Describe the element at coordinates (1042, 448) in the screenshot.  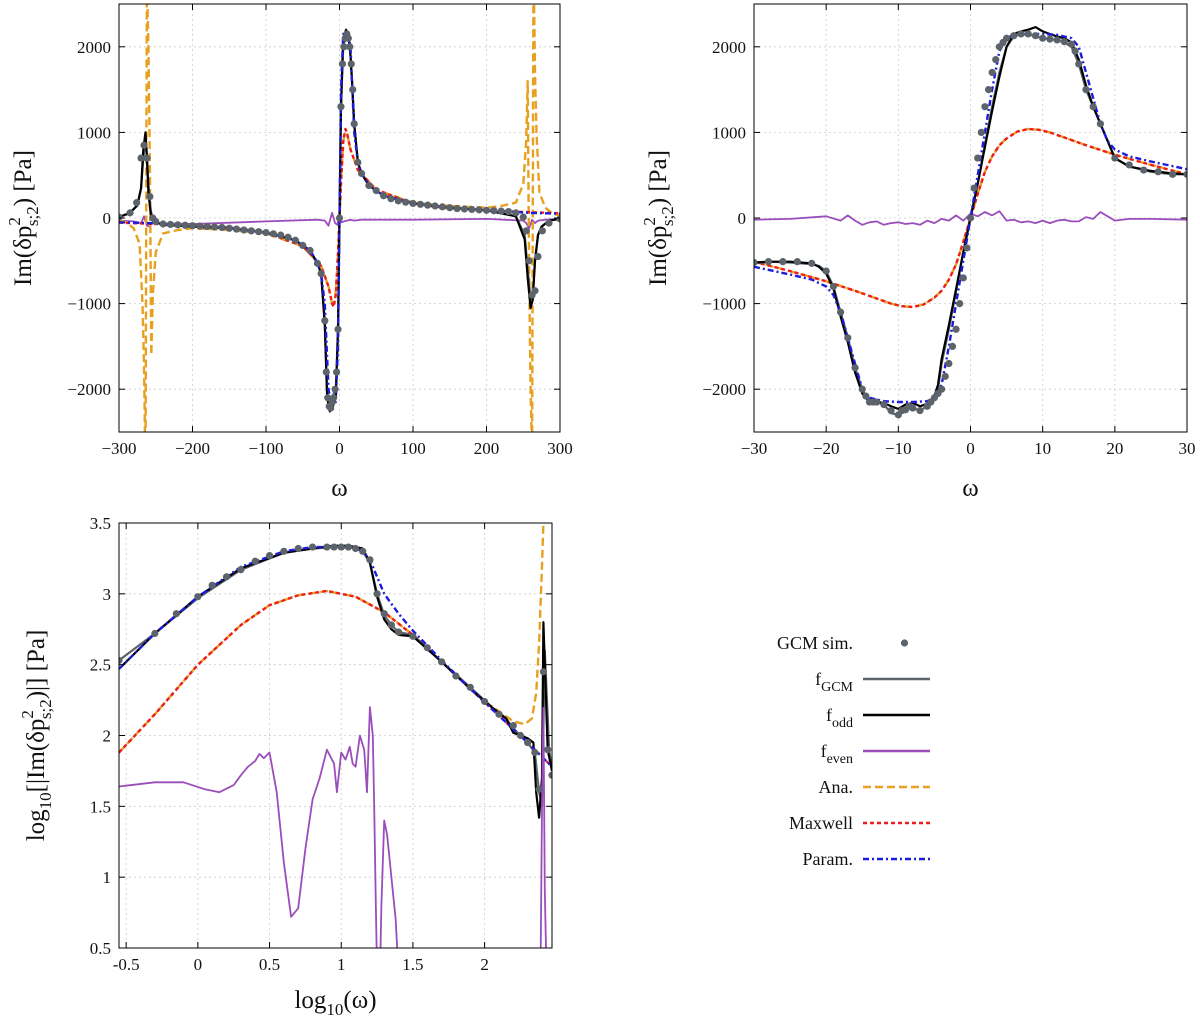
I see `x-tick-label: 10` at that location.